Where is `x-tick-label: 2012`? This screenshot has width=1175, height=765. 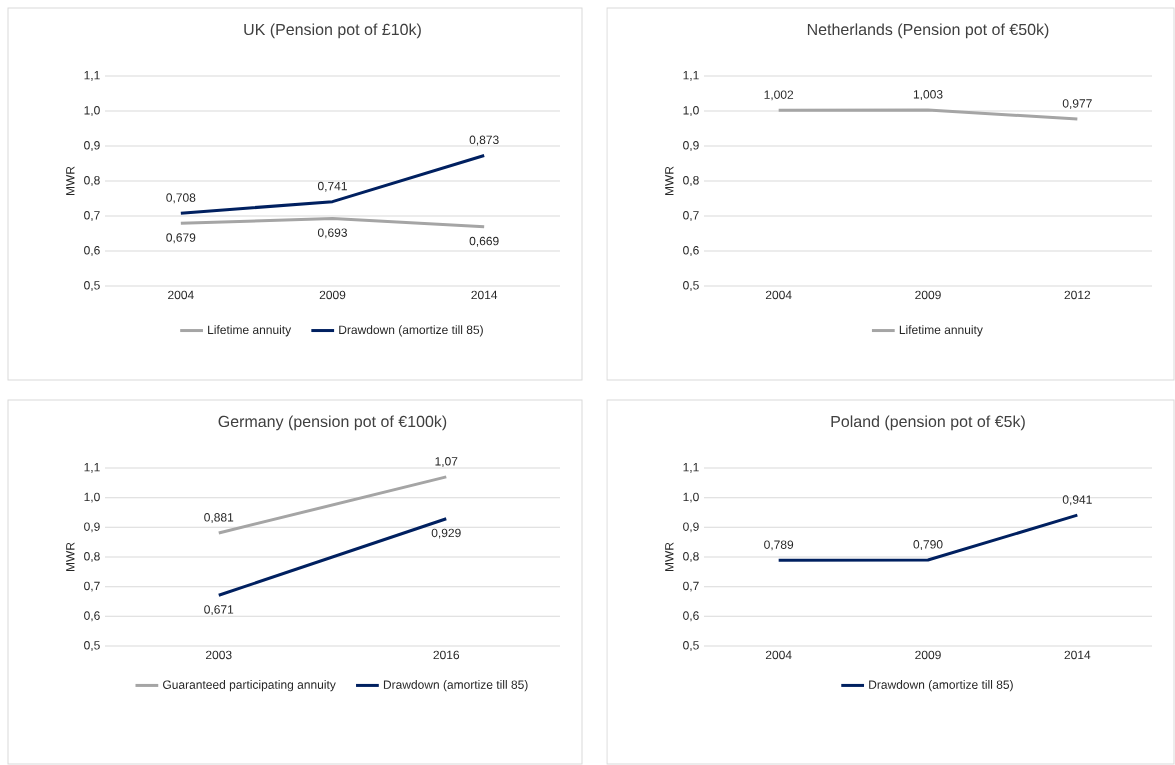 x-tick-label: 2012 is located at coordinates (1077, 295).